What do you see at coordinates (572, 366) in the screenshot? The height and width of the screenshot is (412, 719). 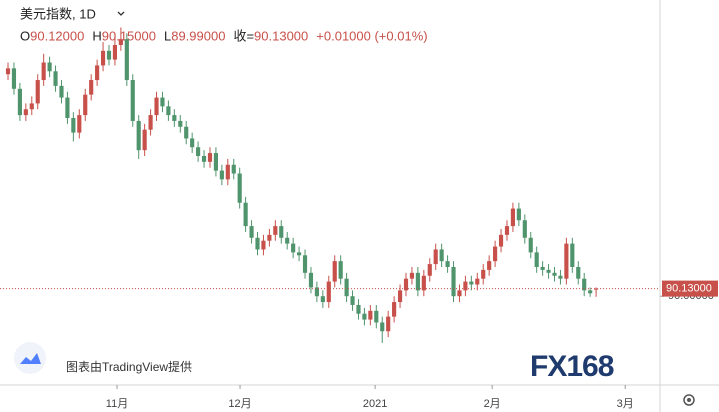 I see `watermark: FX168` at bounding box center [572, 366].